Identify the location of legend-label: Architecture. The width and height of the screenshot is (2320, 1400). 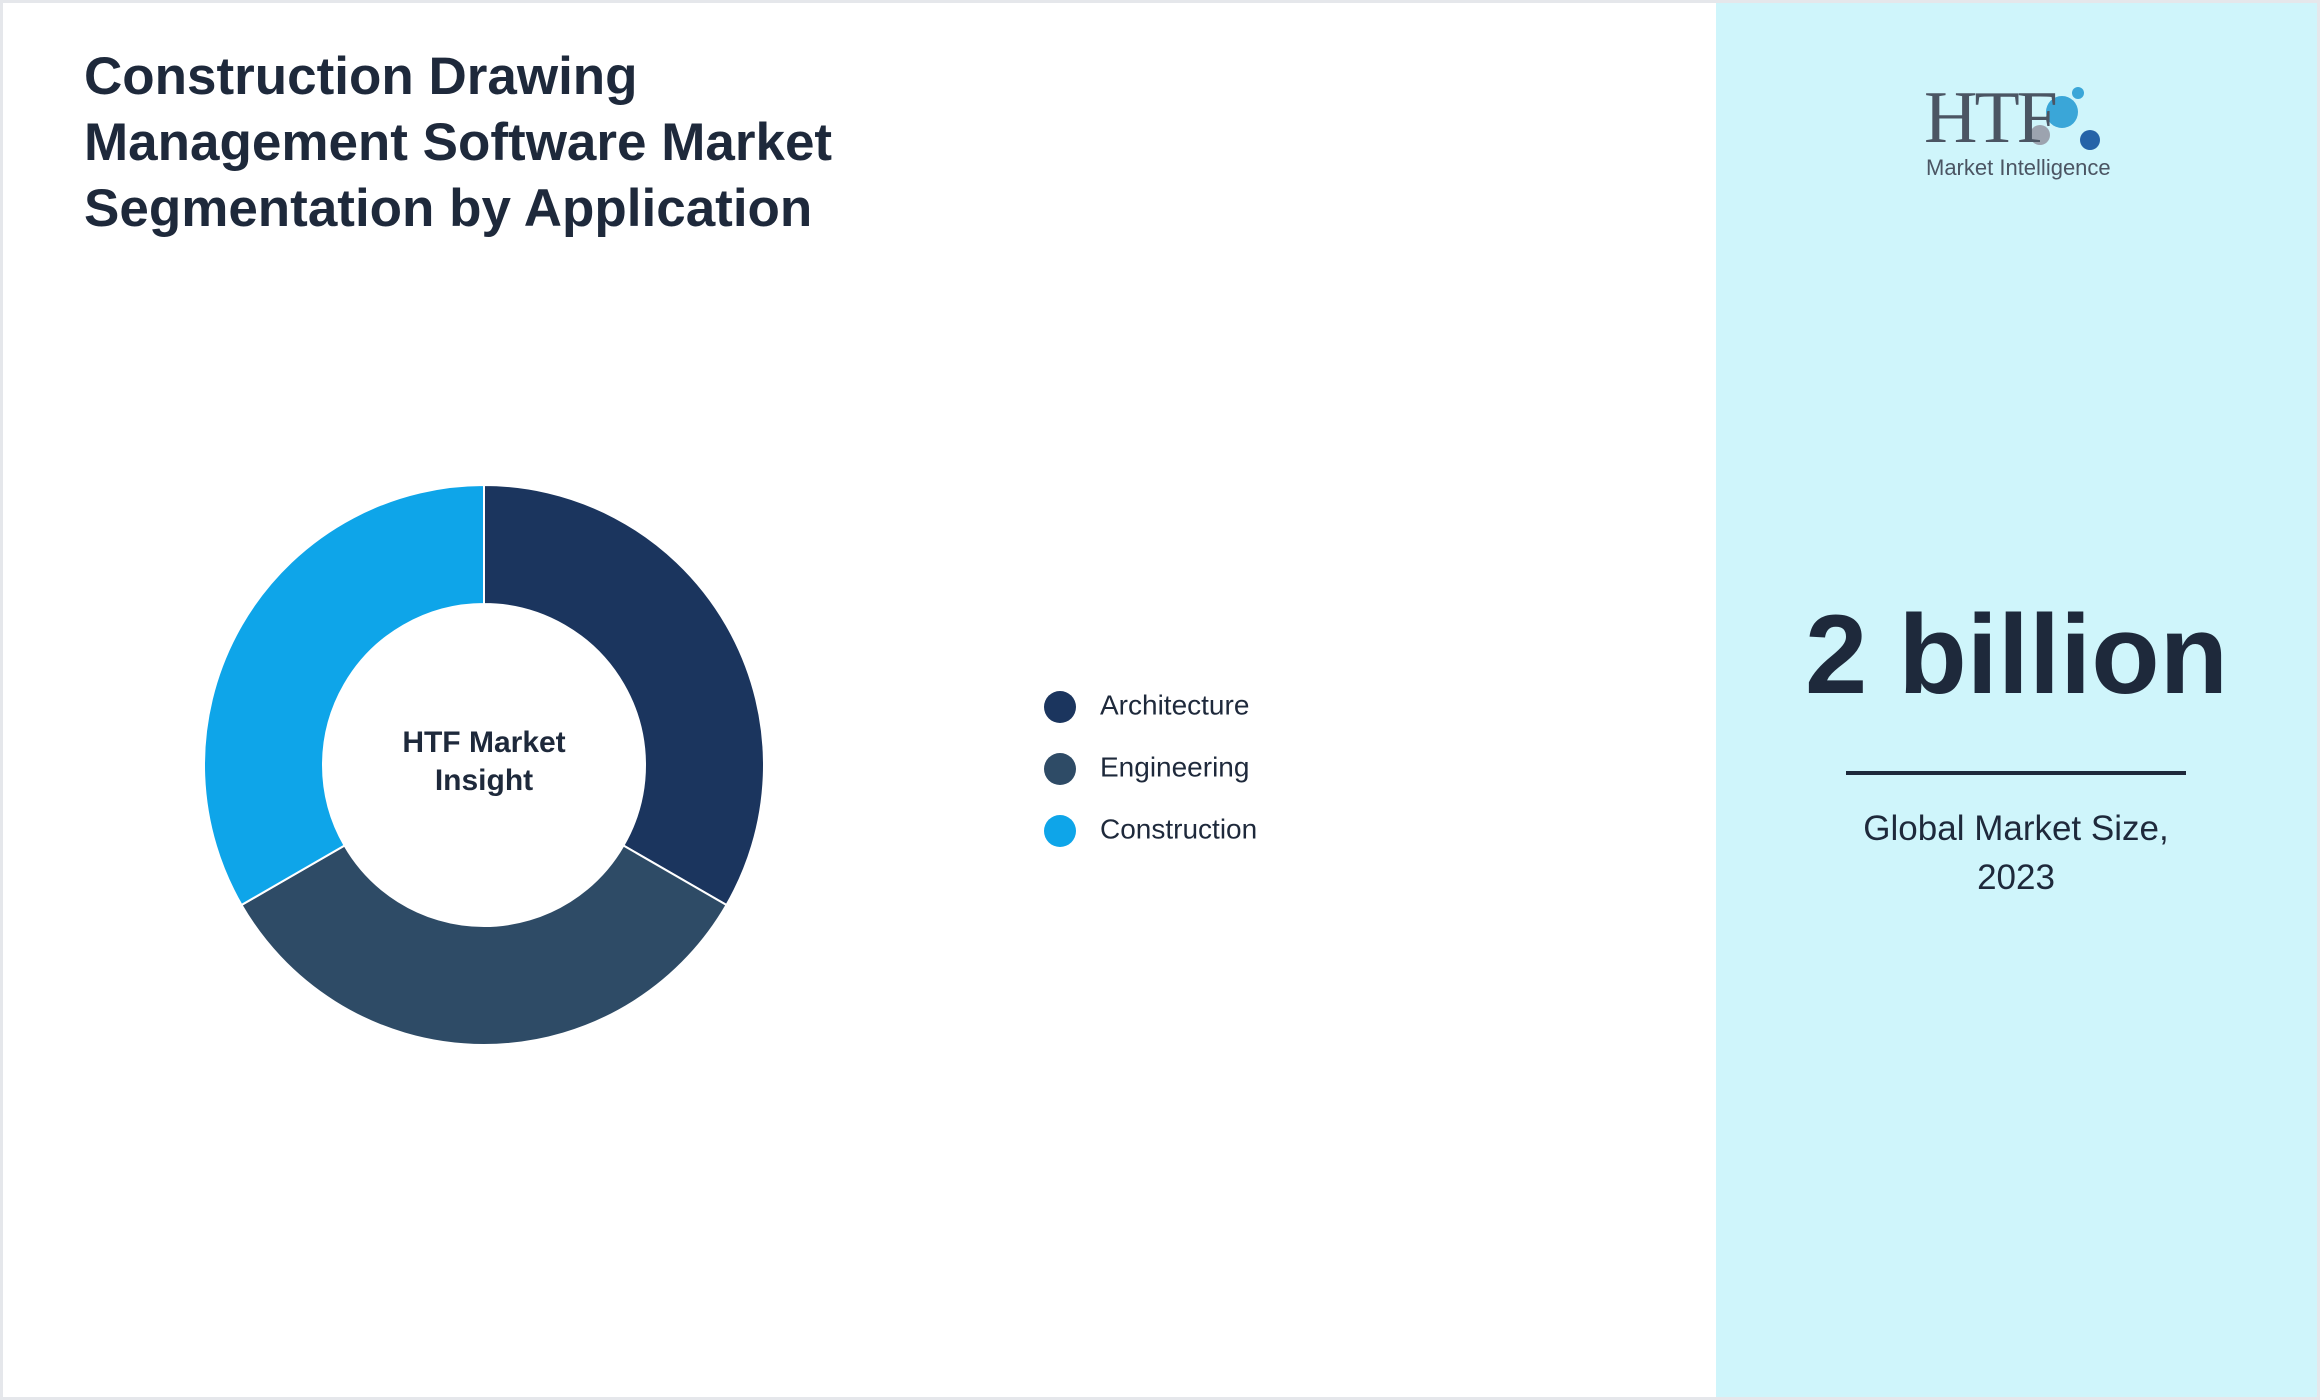
(1174, 704).